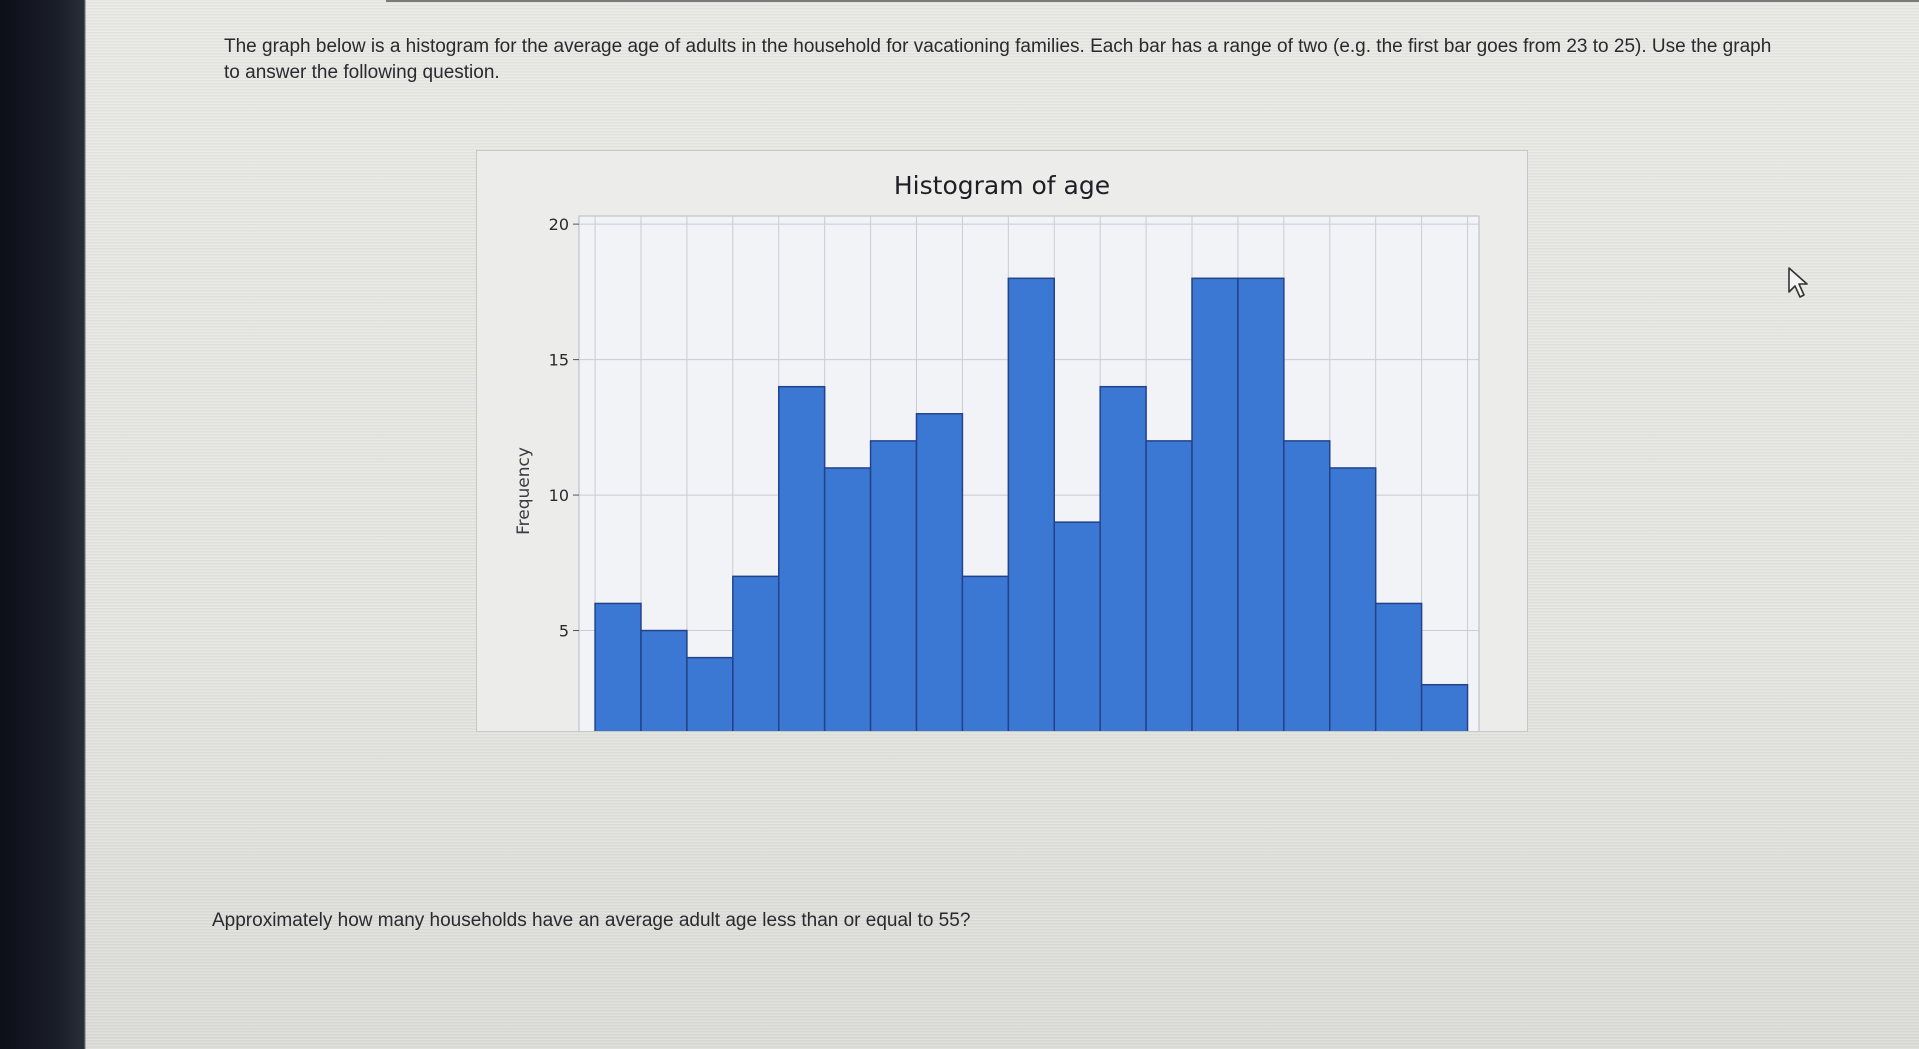 The image size is (1919, 1049). What do you see at coordinates (1798, 282) in the screenshot?
I see `mouse-pointer-icon` at bounding box center [1798, 282].